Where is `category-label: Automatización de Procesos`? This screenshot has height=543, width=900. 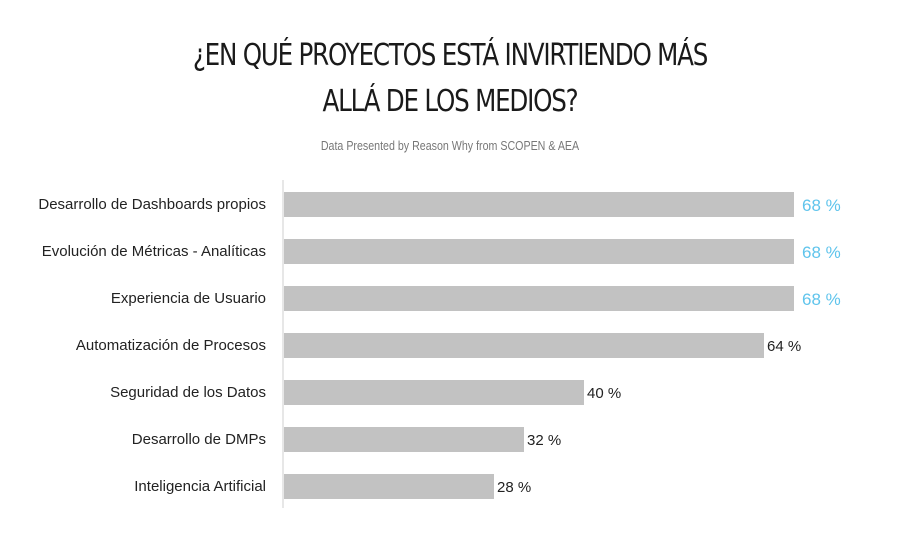
category-label: Automatización de Procesos is located at coordinates (171, 345).